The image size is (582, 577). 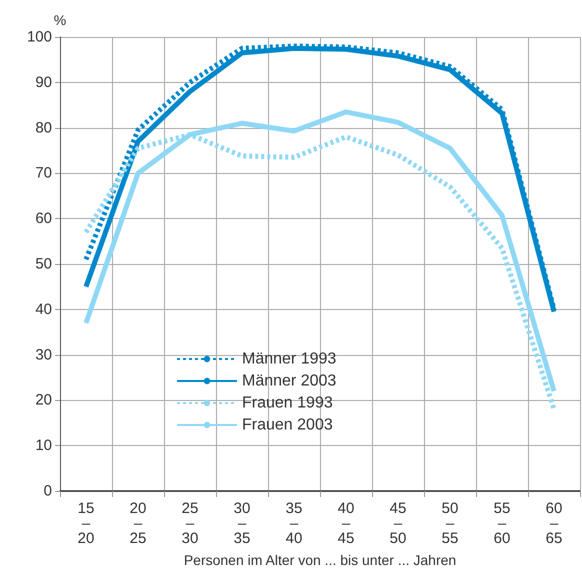 I want to click on x-tick-label: 60 – 65, so click(x=554, y=523).